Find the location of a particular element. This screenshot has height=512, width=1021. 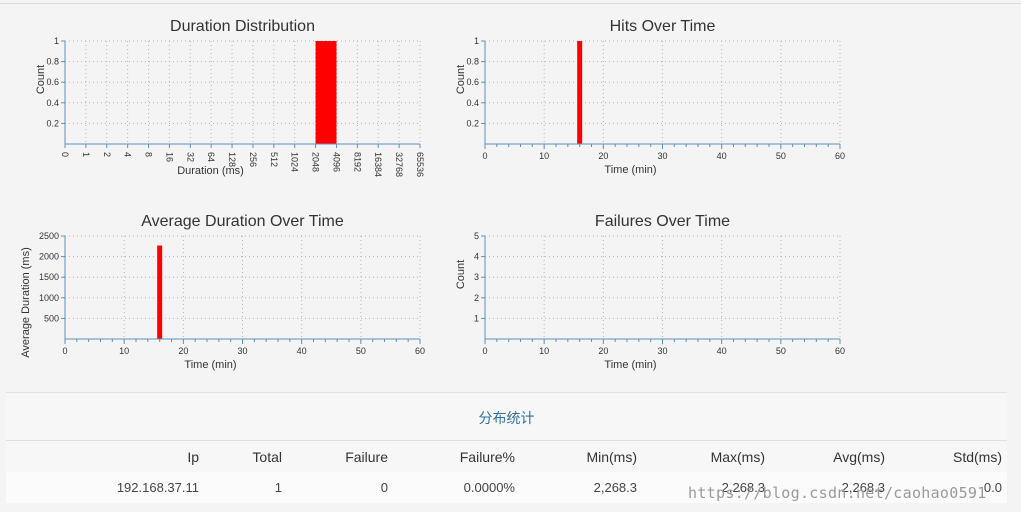

chart-title: Failures Over Time is located at coordinates (662, 221).